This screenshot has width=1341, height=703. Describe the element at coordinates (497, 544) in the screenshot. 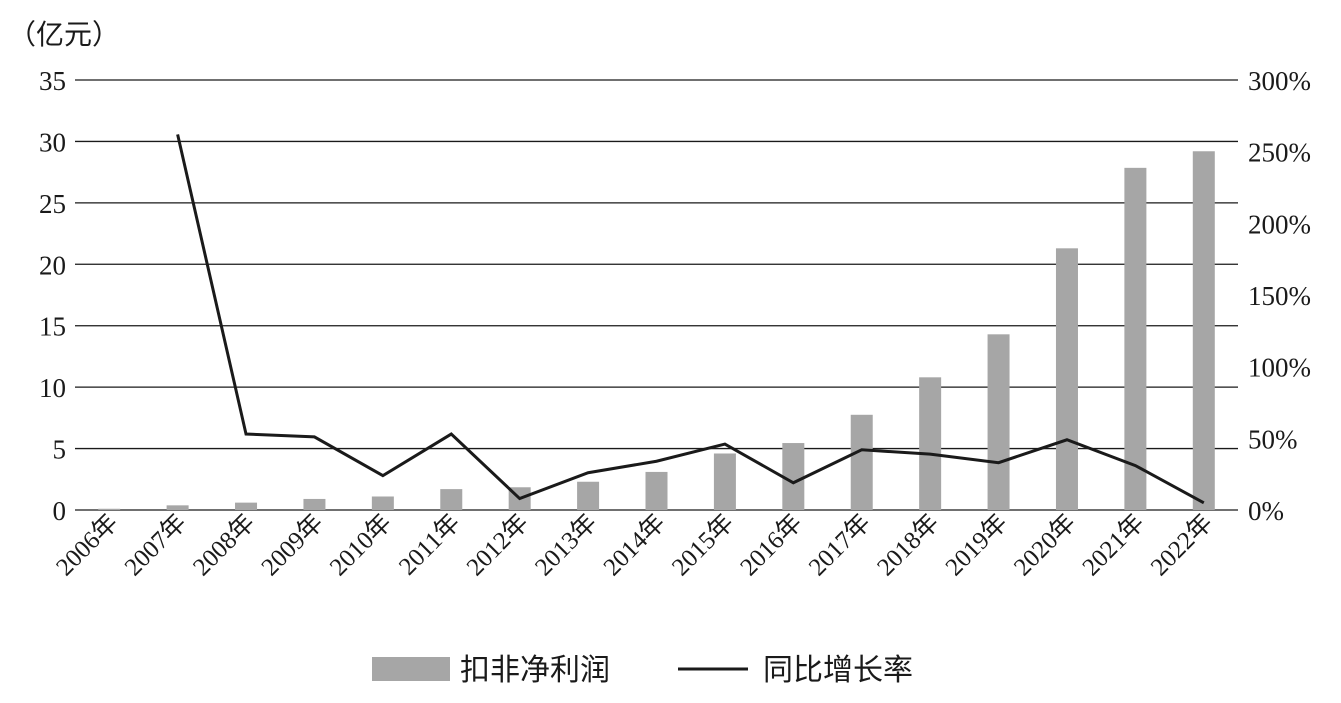

I see `x-tick-6: 2012年` at that location.